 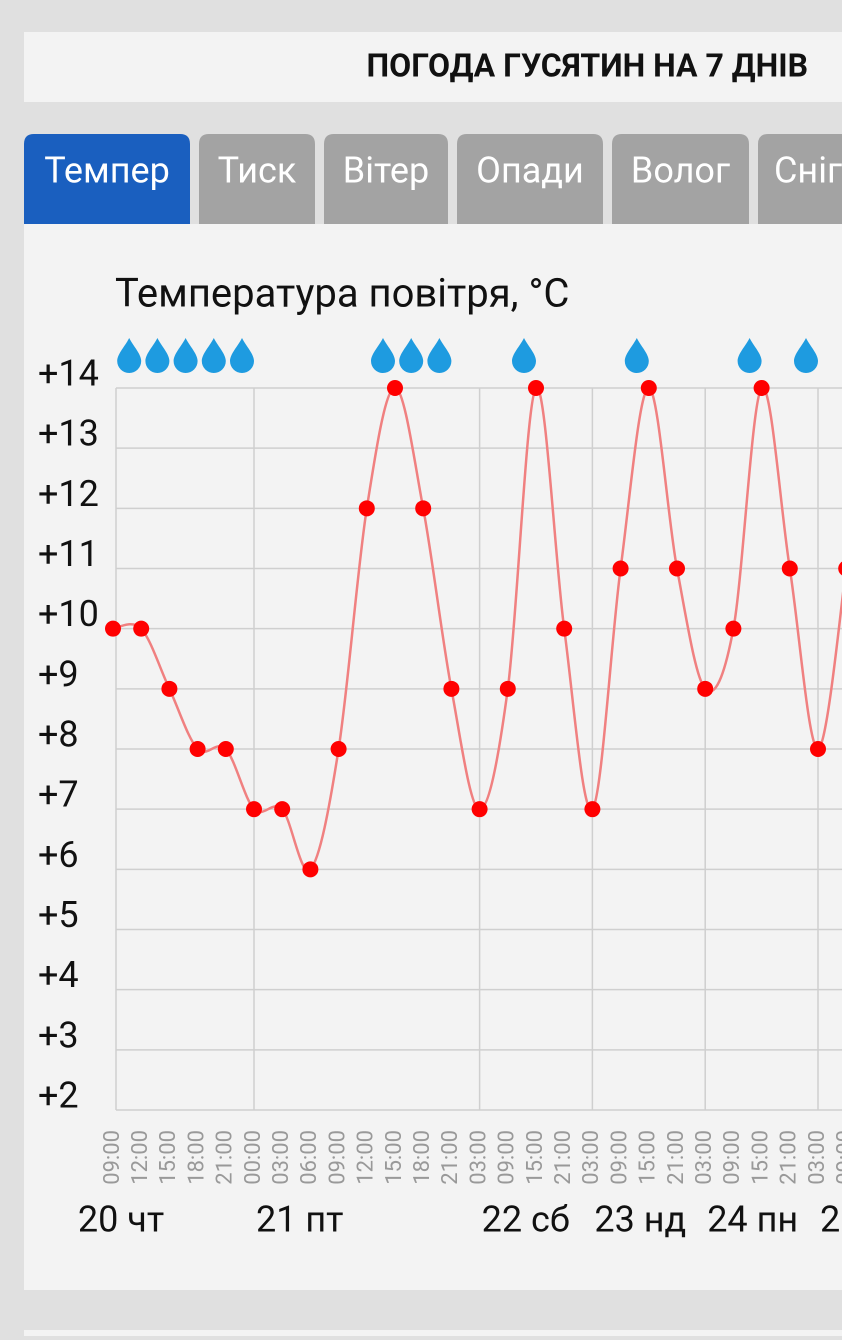 I want to click on next-panel, so click(x=433, y=1335).